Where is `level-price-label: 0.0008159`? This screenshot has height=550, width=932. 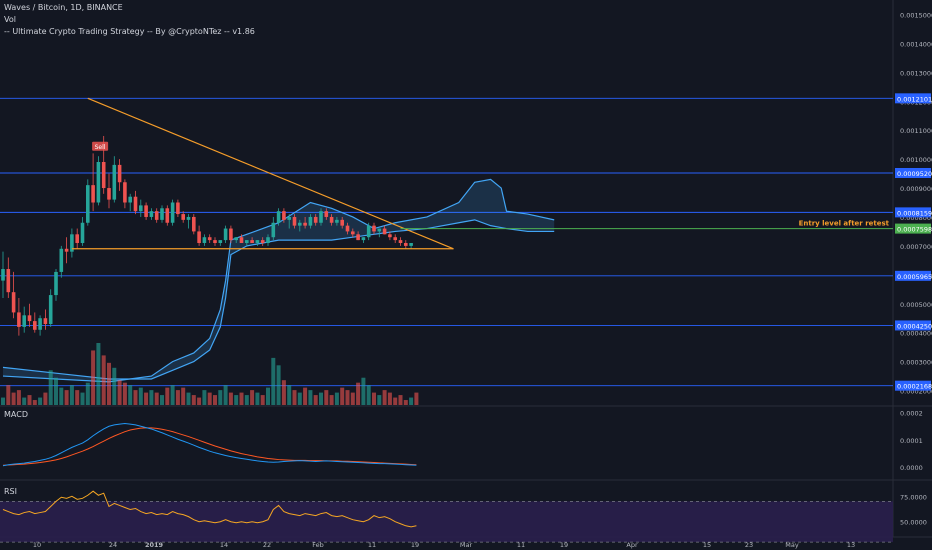
level-price-label: 0.0008159 is located at coordinates (914, 213).